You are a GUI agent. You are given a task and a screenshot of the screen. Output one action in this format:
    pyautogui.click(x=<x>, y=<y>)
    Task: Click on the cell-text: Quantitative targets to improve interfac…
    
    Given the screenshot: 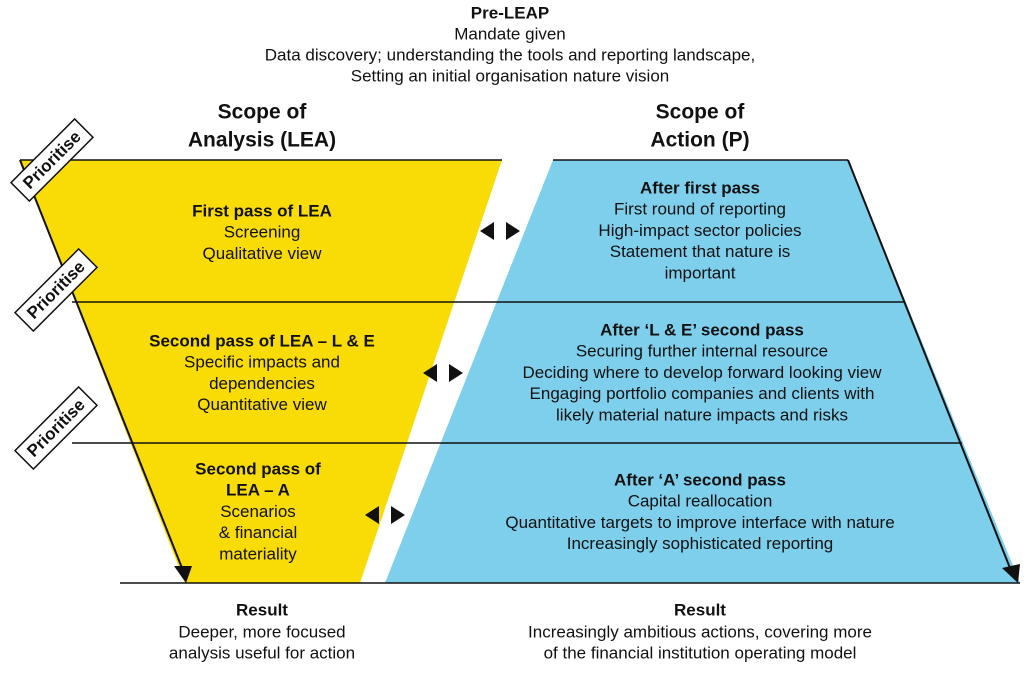 What is the action you would take?
    pyautogui.click(x=699, y=522)
    